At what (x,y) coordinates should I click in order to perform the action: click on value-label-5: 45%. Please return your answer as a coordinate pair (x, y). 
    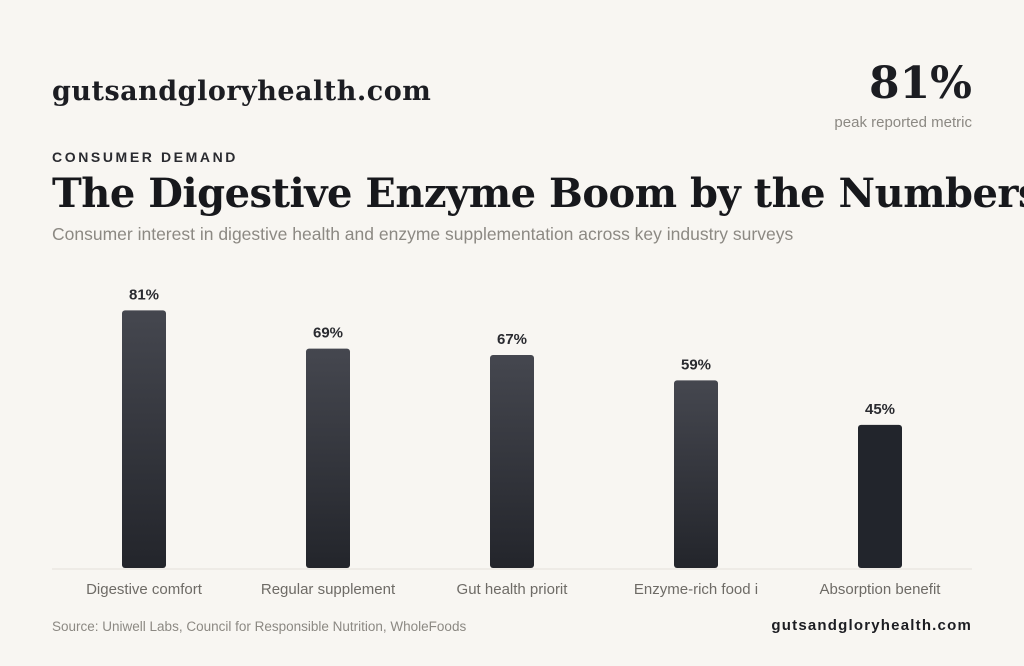
    Looking at the image, I should click on (880, 409).